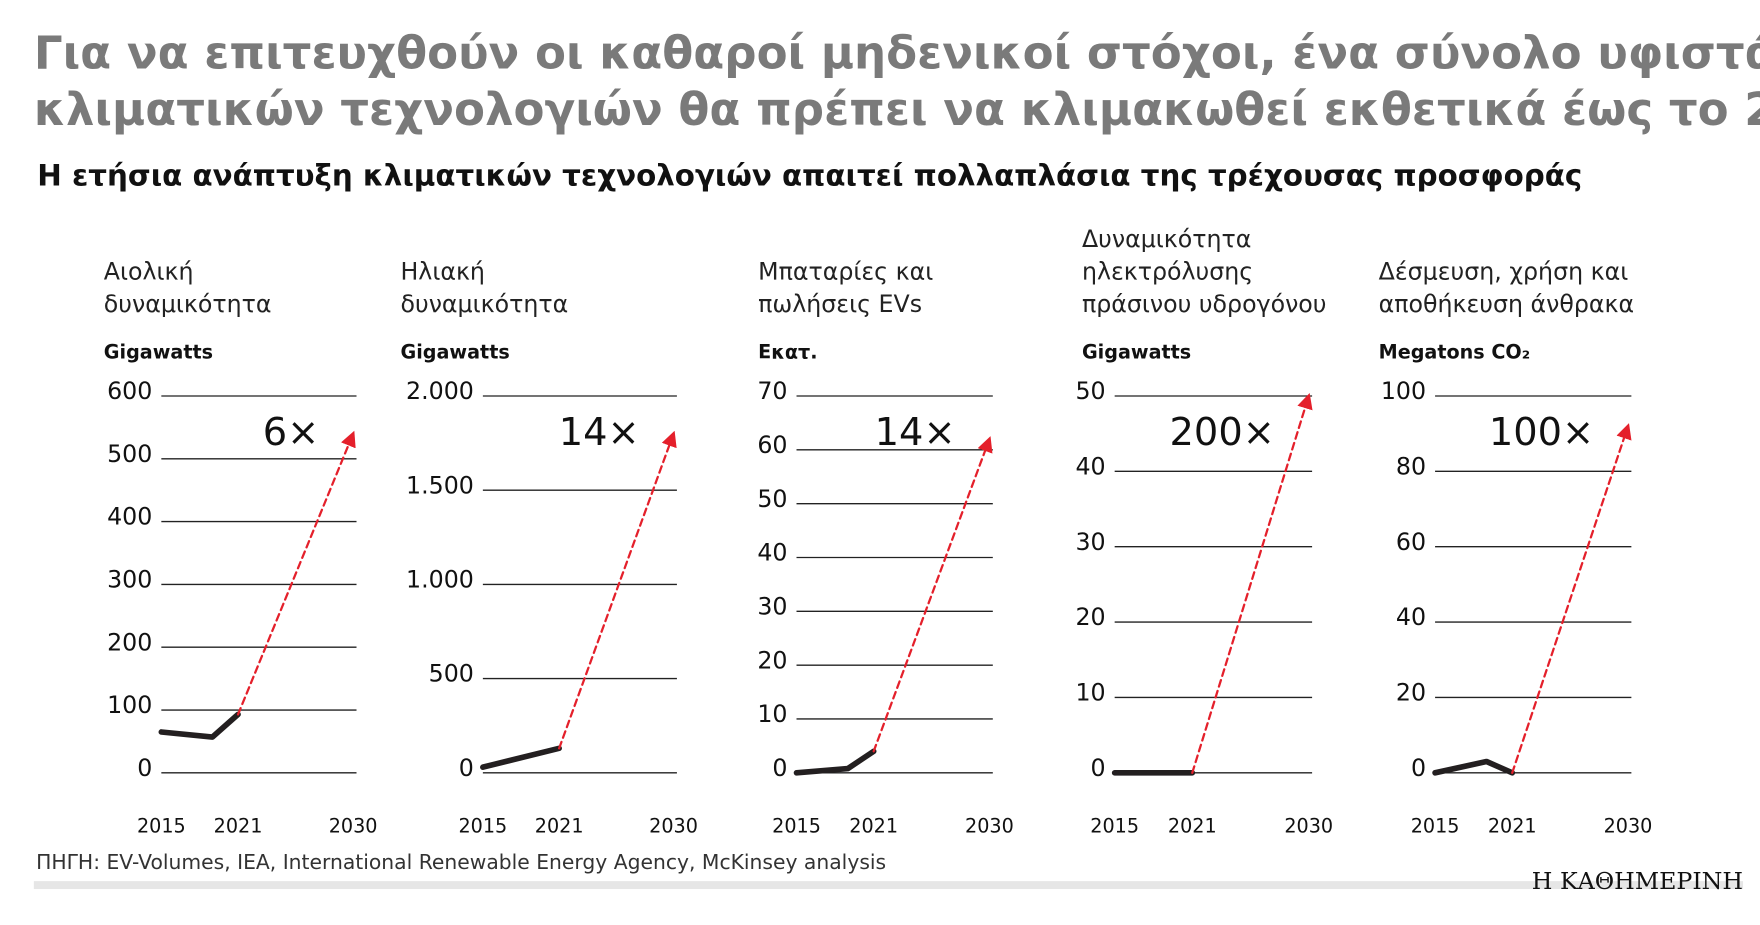  What do you see at coordinates (1504, 272) in the screenshot?
I see `panel-title: Δέσμευση, χρήση και` at bounding box center [1504, 272].